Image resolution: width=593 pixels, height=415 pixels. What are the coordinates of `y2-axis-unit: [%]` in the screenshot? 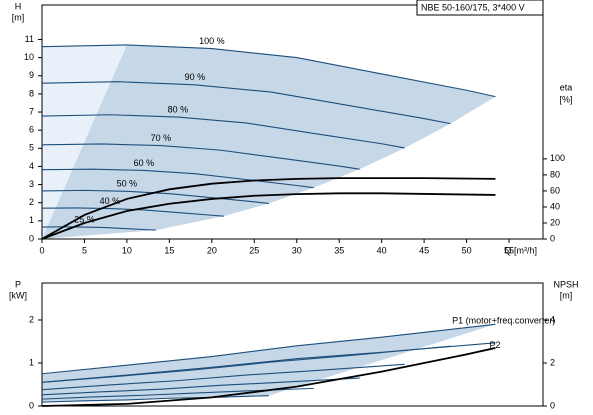 It's located at (565, 99).